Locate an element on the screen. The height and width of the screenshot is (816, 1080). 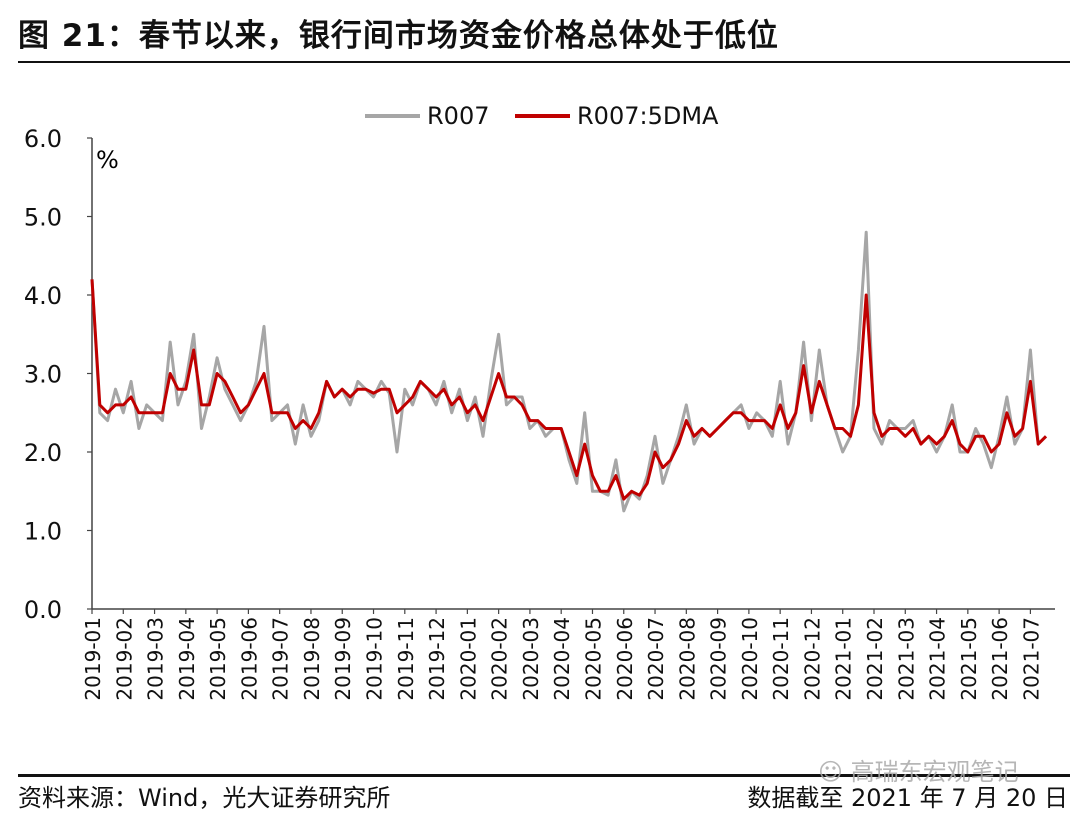
legend-label: R007:5DMA is located at coordinates (648, 116).